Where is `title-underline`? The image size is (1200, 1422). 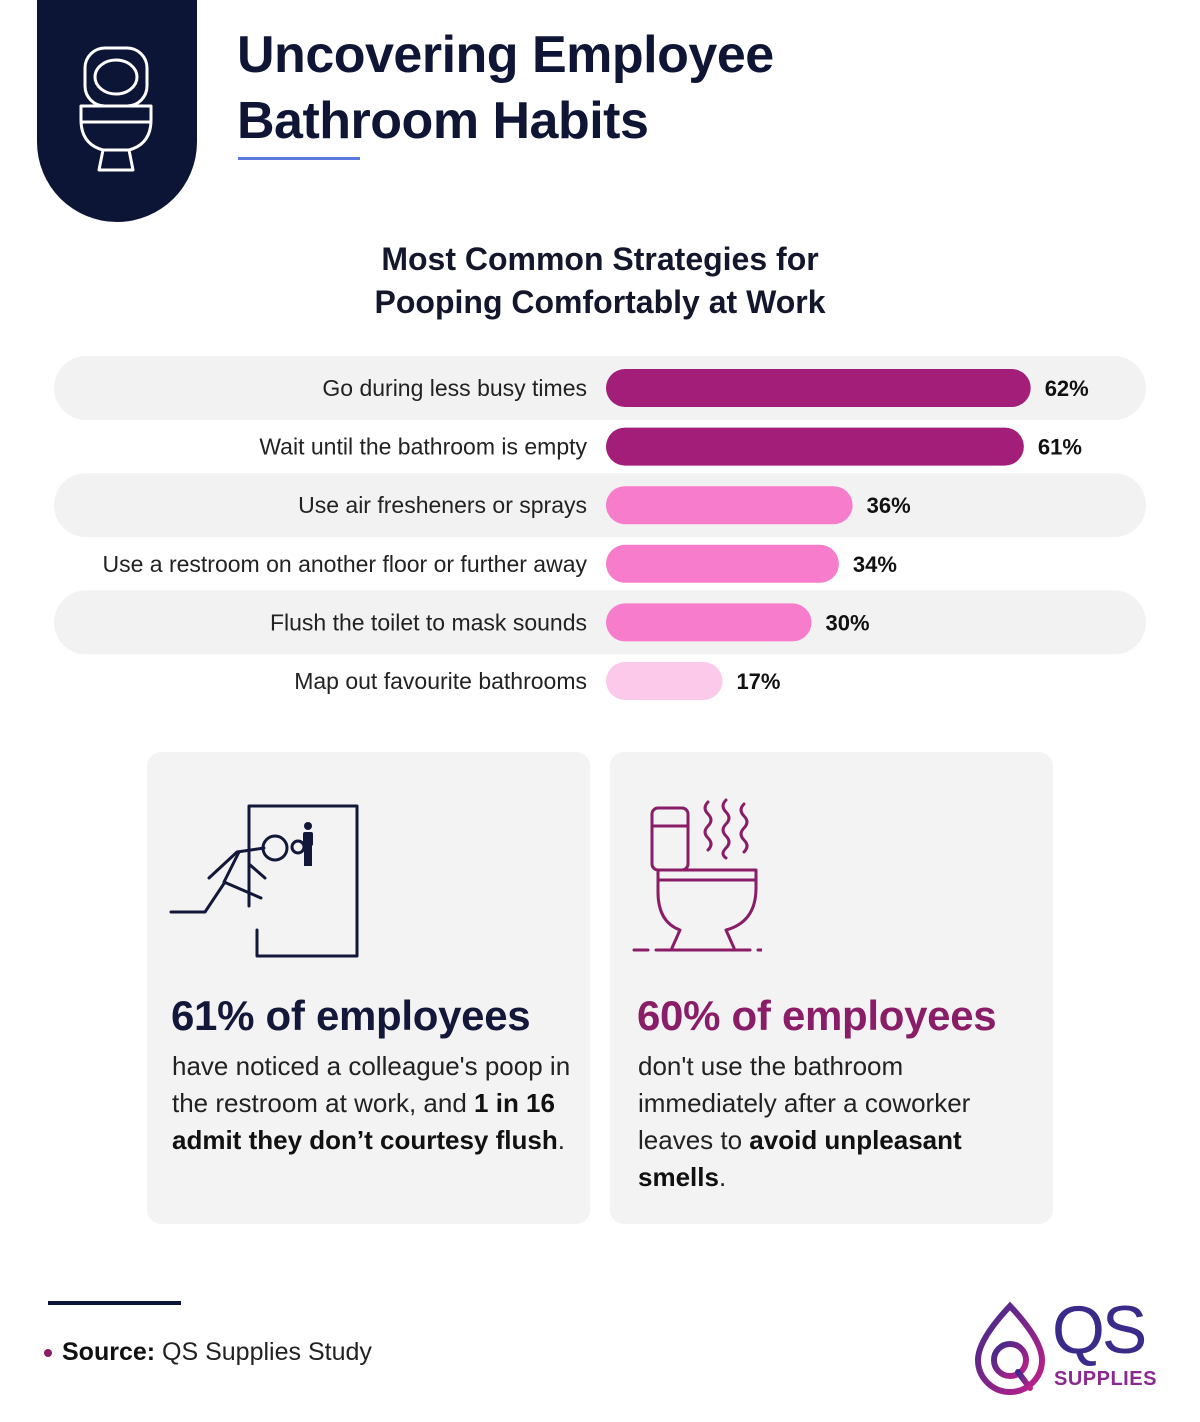 title-underline is located at coordinates (299, 158).